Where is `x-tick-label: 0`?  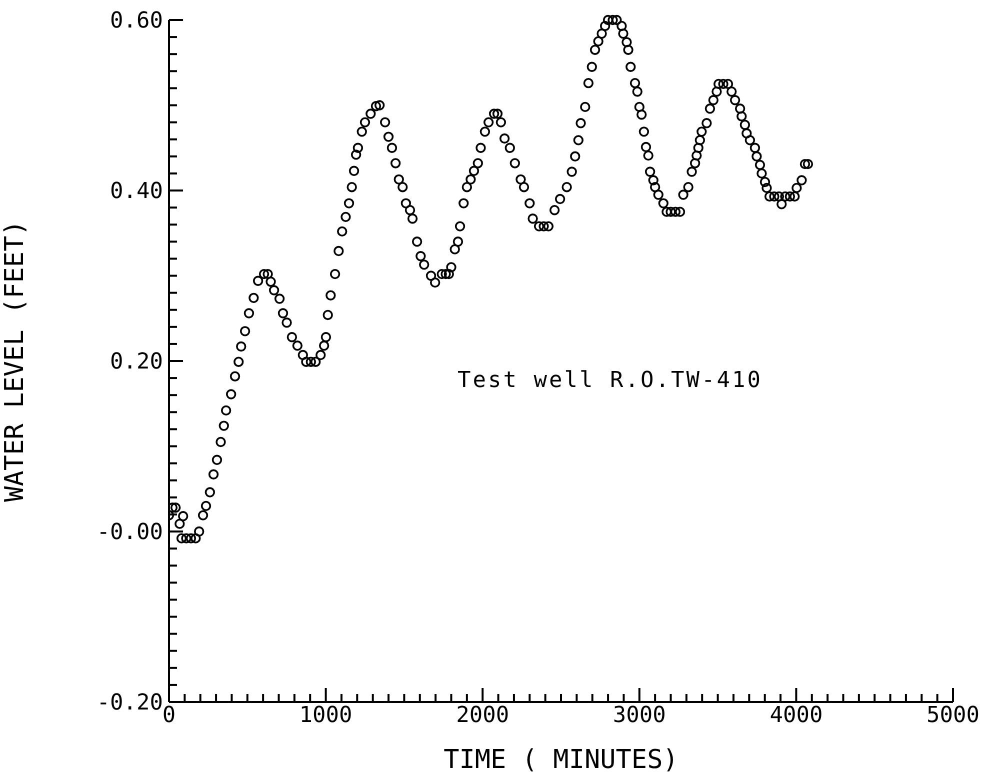
x-tick-label: 0 is located at coordinates (169, 715).